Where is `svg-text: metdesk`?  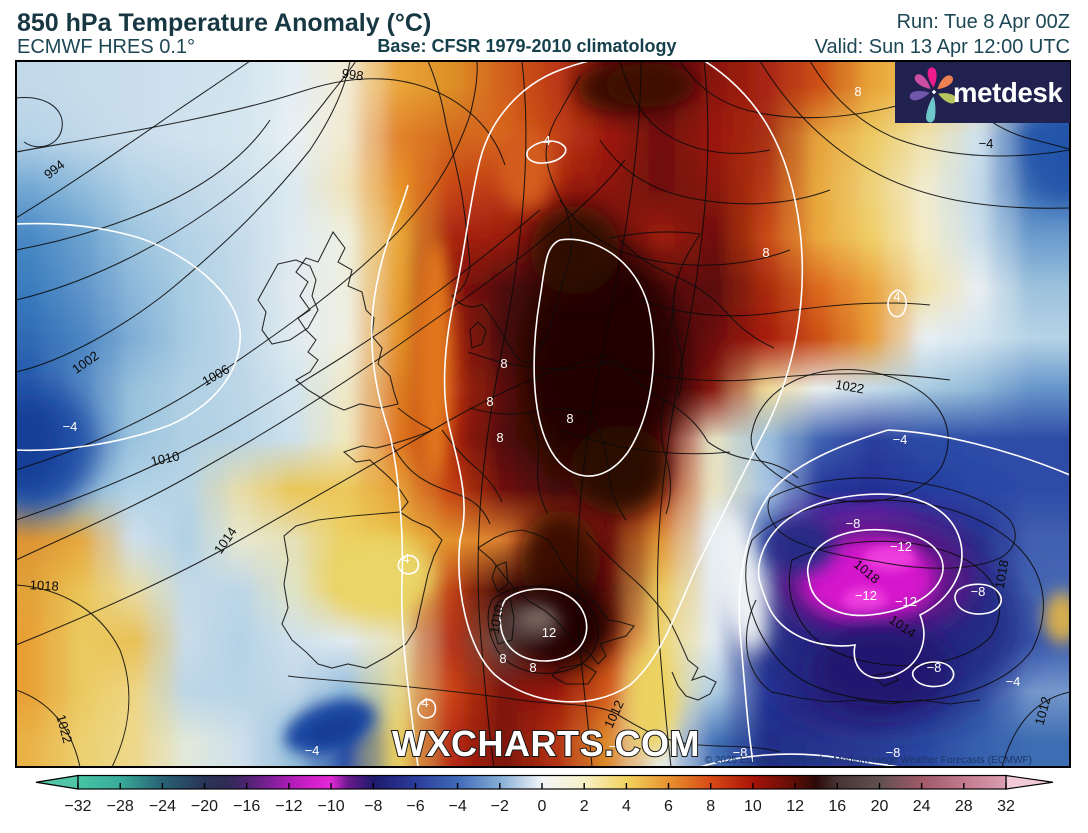 svg-text: metdesk is located at coordinates (1008, 92).